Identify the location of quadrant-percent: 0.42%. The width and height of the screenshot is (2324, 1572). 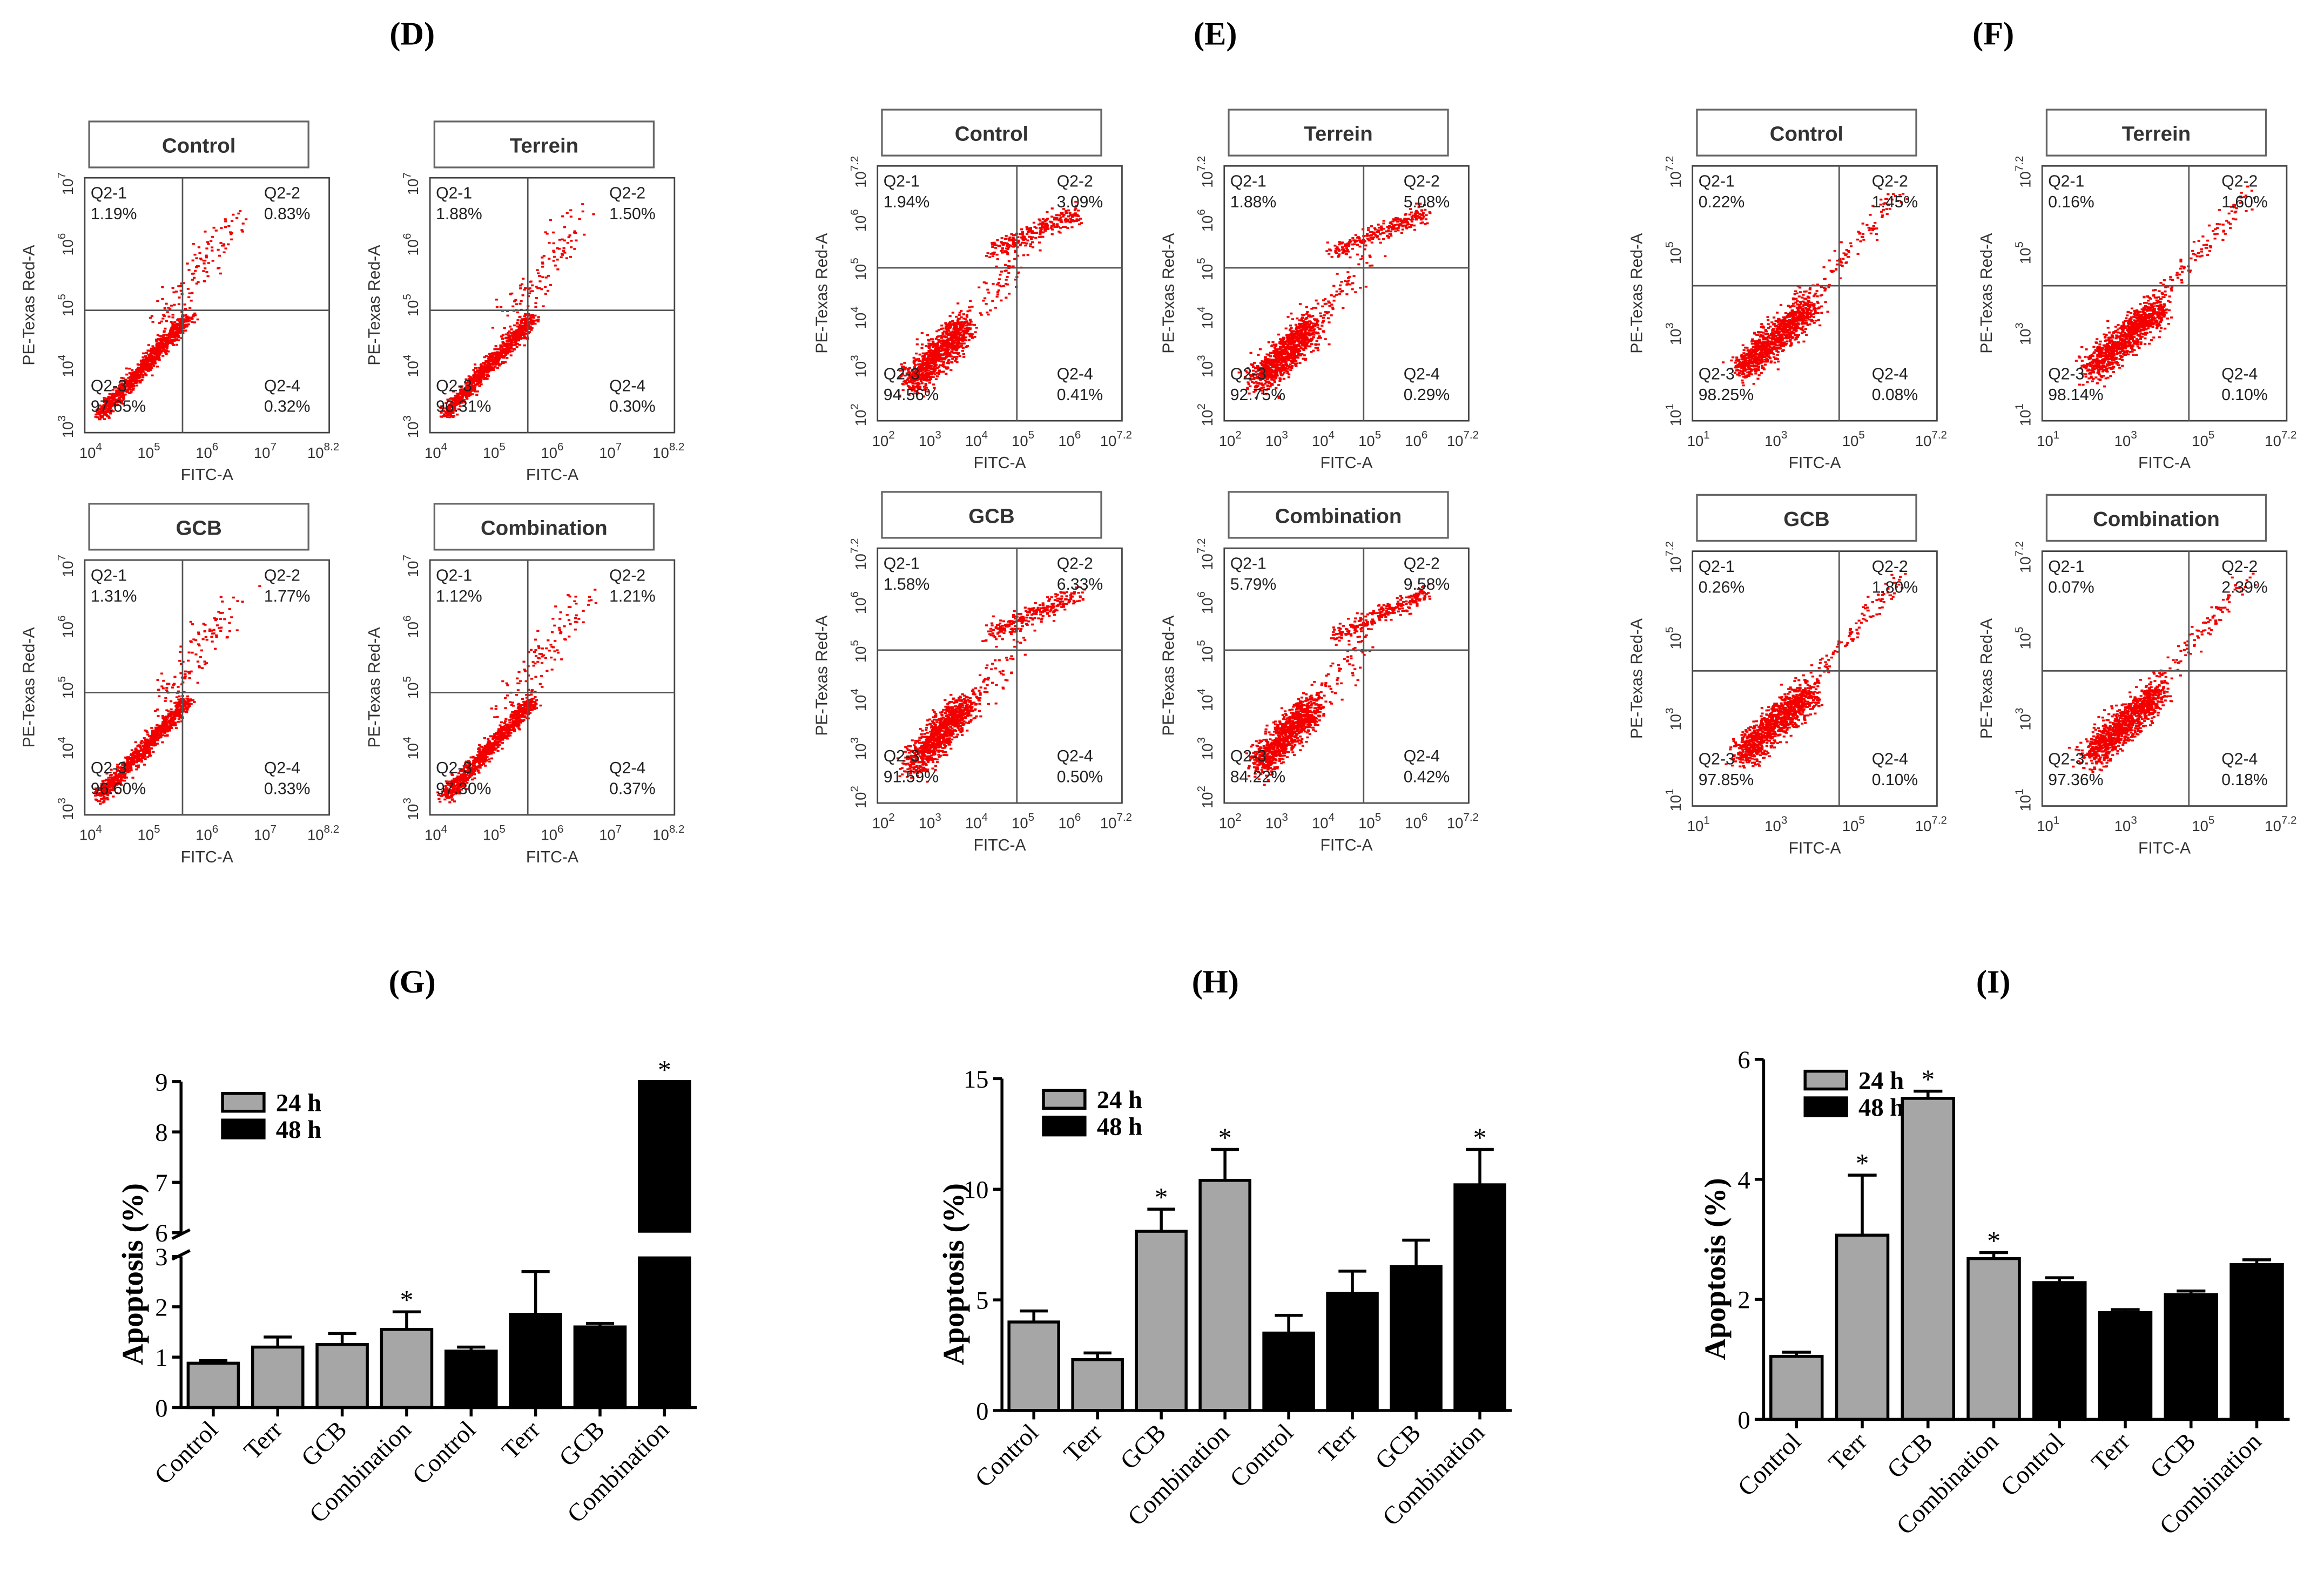
(1427, 777).